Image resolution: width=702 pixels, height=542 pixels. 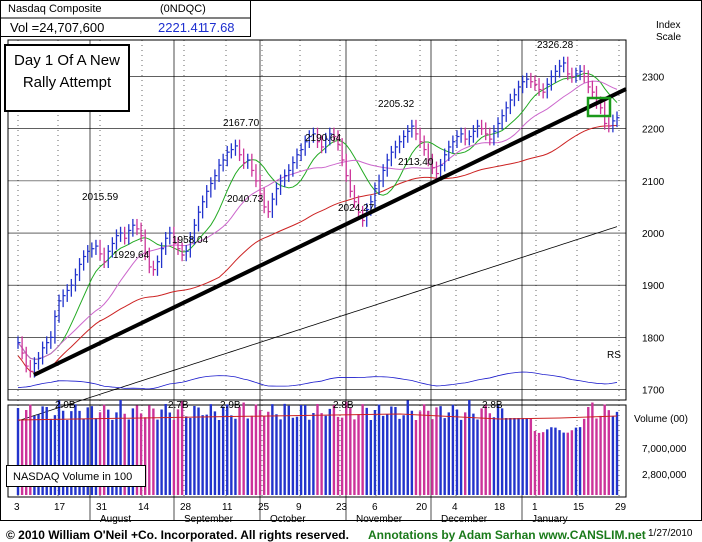 I want to click on y-tick-label: 2200, so click(x=653, y=130).